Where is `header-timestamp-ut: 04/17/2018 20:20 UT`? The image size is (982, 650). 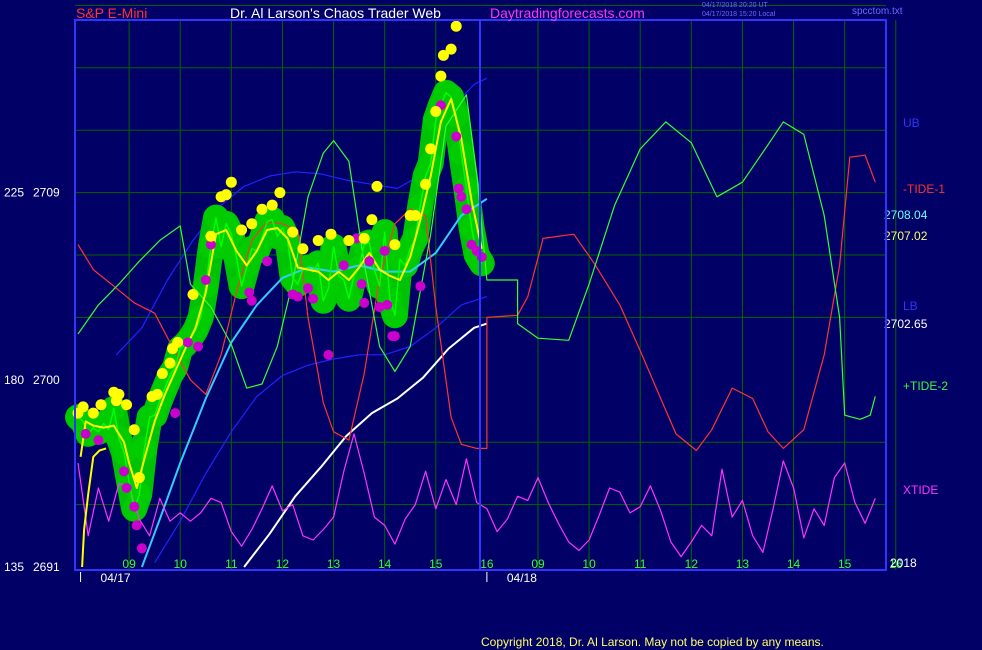 header-timestamp-ut: 04/17/2018 20:20 UT is located at coordinates (735, 5).